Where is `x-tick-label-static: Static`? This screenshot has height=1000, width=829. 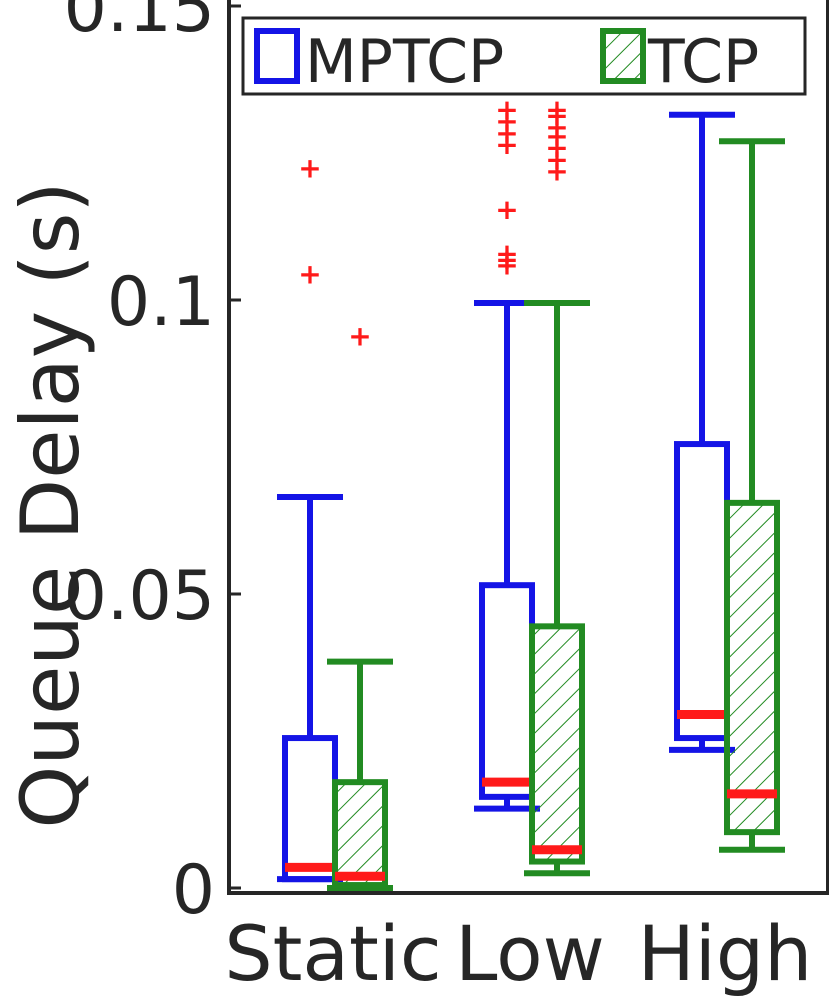
x-tick-label-static: Static is located at coordinates (332, 953).